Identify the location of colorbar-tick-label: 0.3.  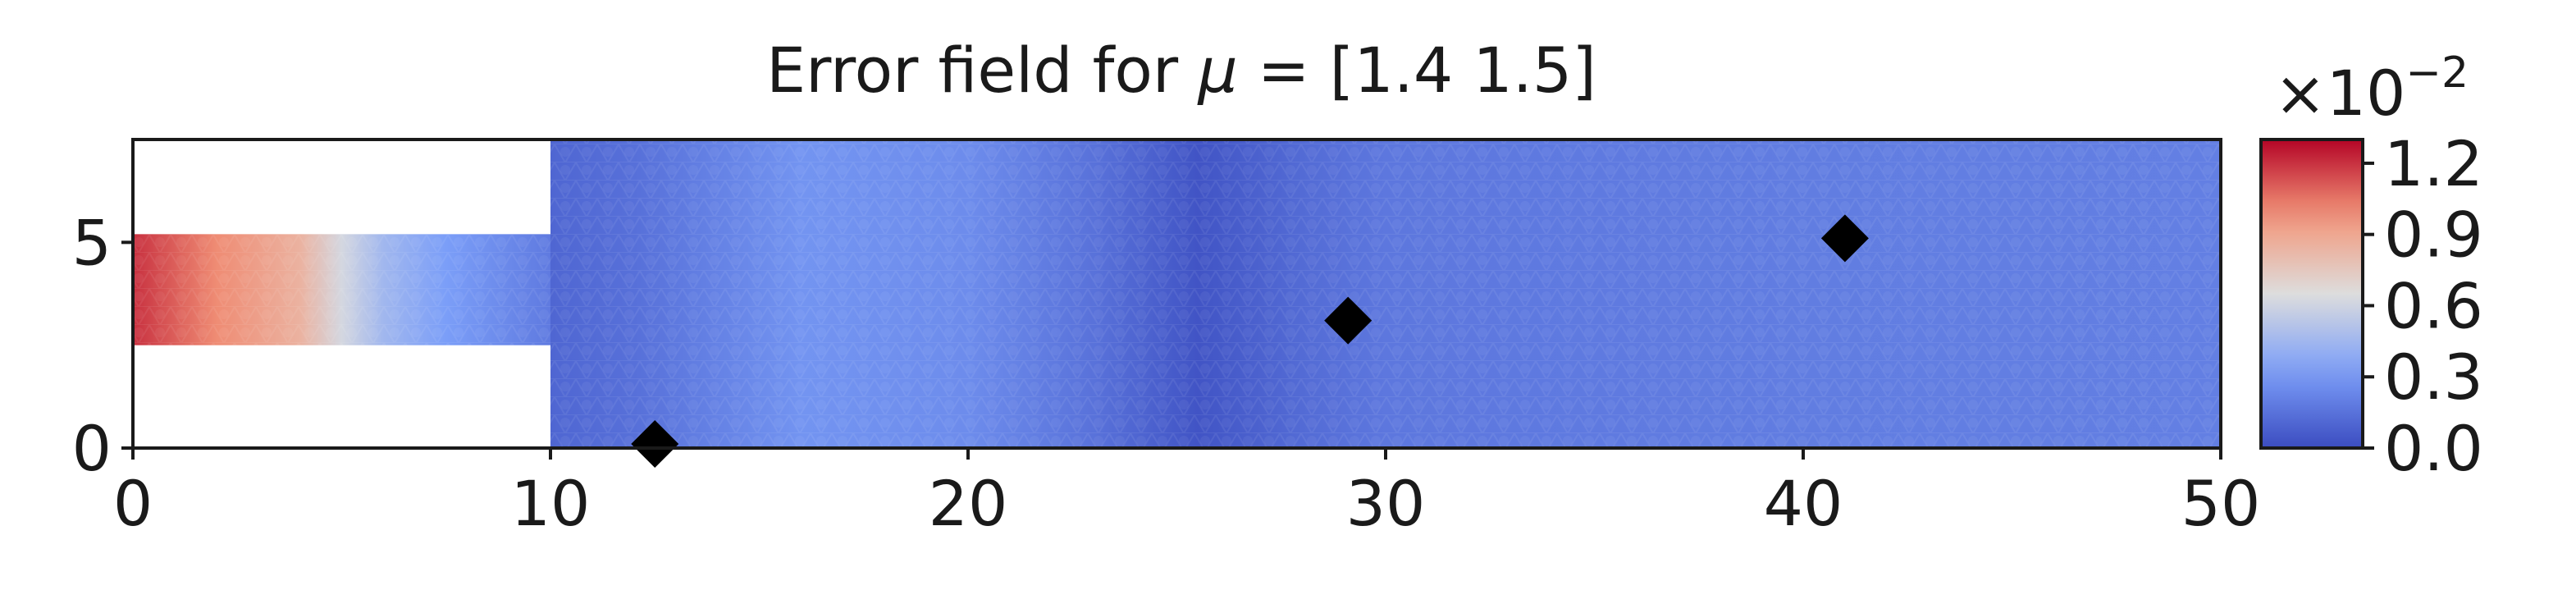
(2433, 378).